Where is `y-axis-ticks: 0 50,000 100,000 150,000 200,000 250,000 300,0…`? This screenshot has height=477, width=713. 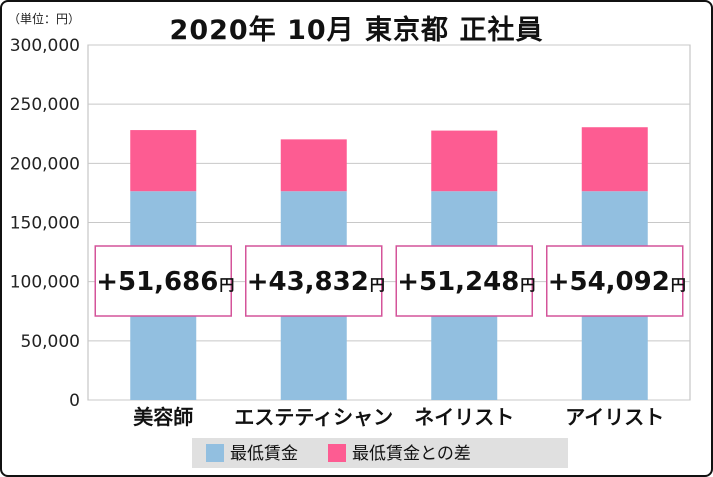 y-axis-ticks: 0 50,000 100,000 150,000 200,000 250,000 300,0… is located at coordinates (45, 223).